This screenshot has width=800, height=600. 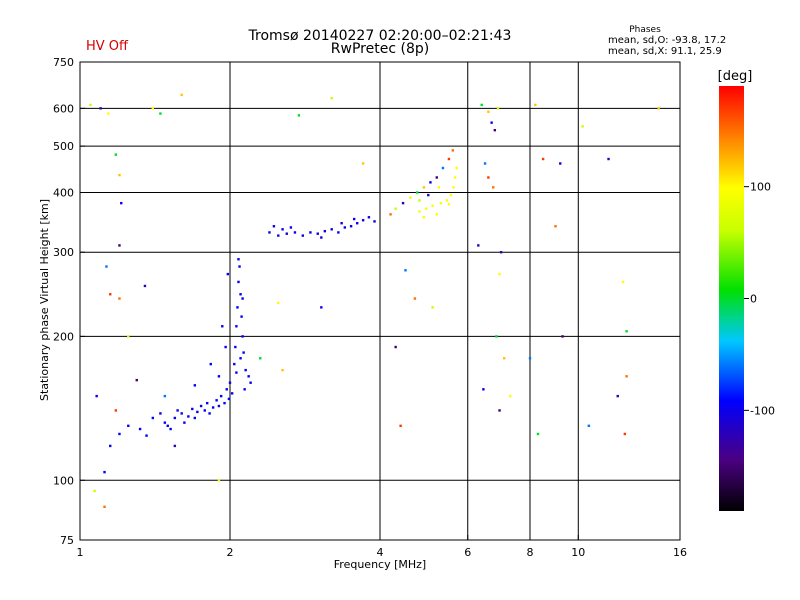 What do you see at coordinates (63, 480) in the screenshot?
I see `y-tick-label: 100` at bounding box center [63, 480].